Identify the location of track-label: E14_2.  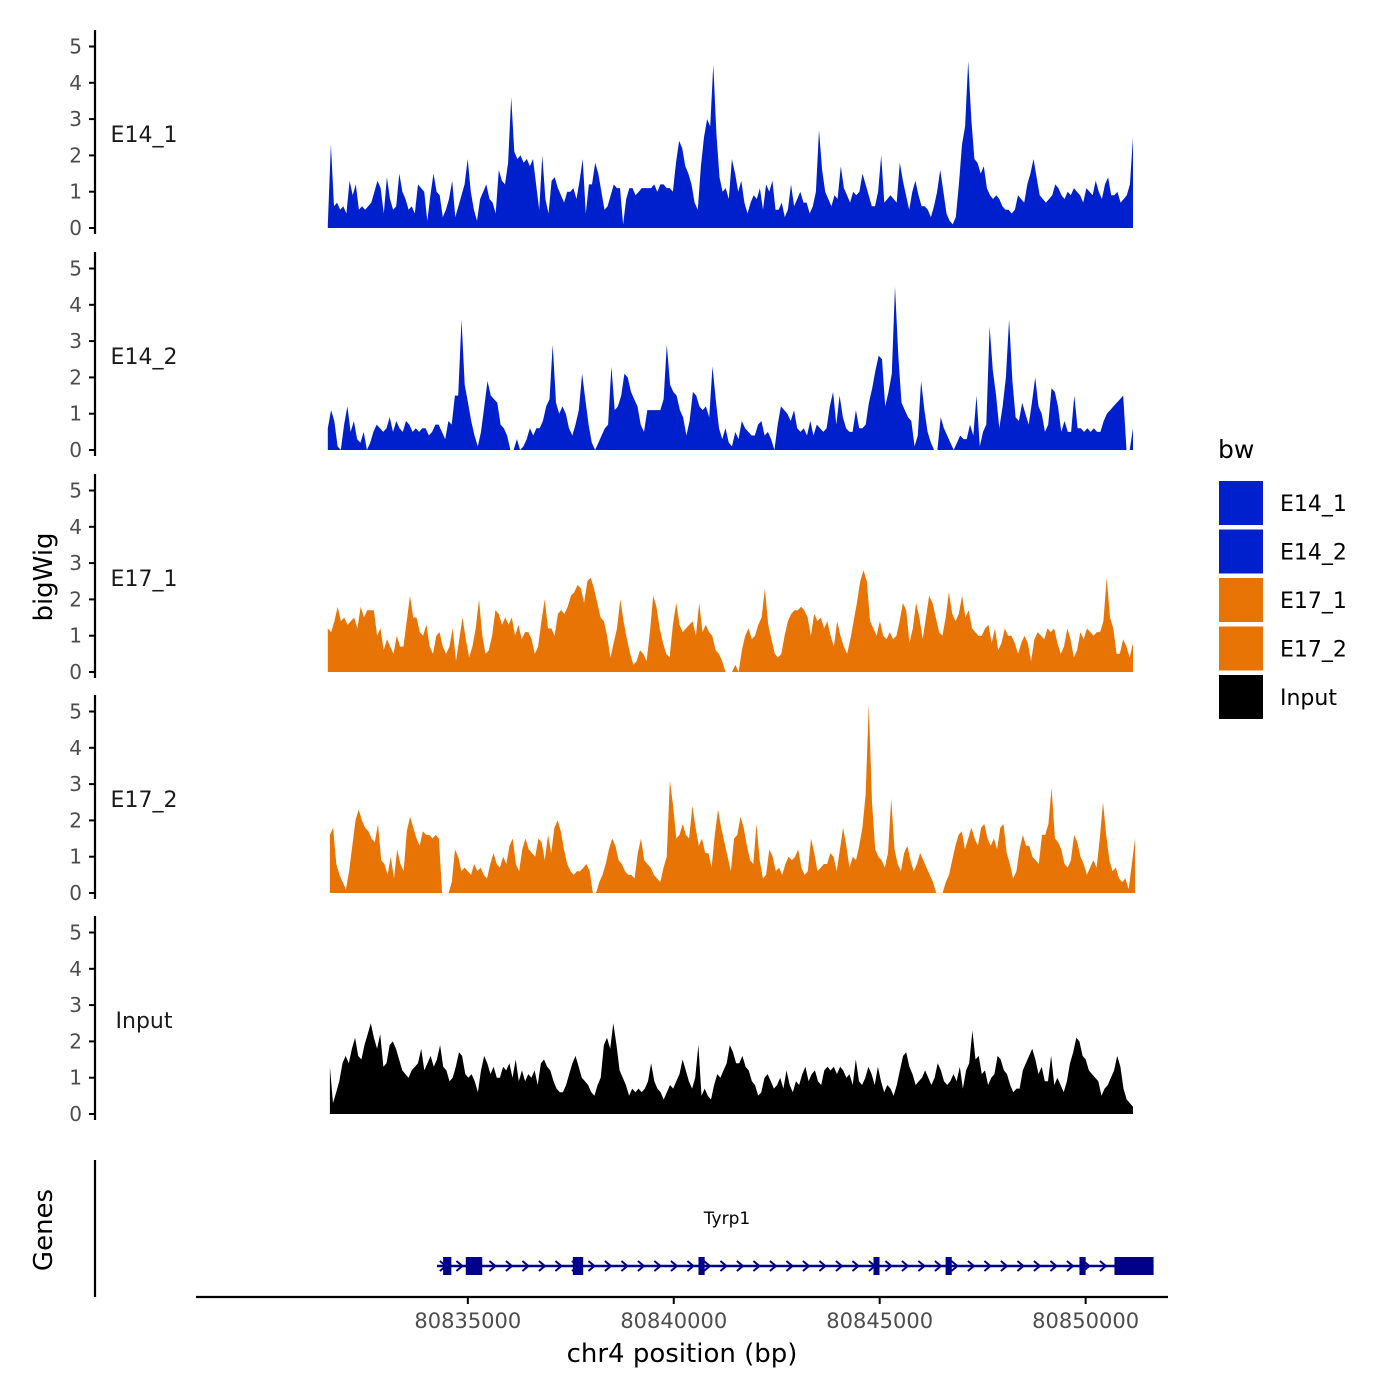
(144, 357).